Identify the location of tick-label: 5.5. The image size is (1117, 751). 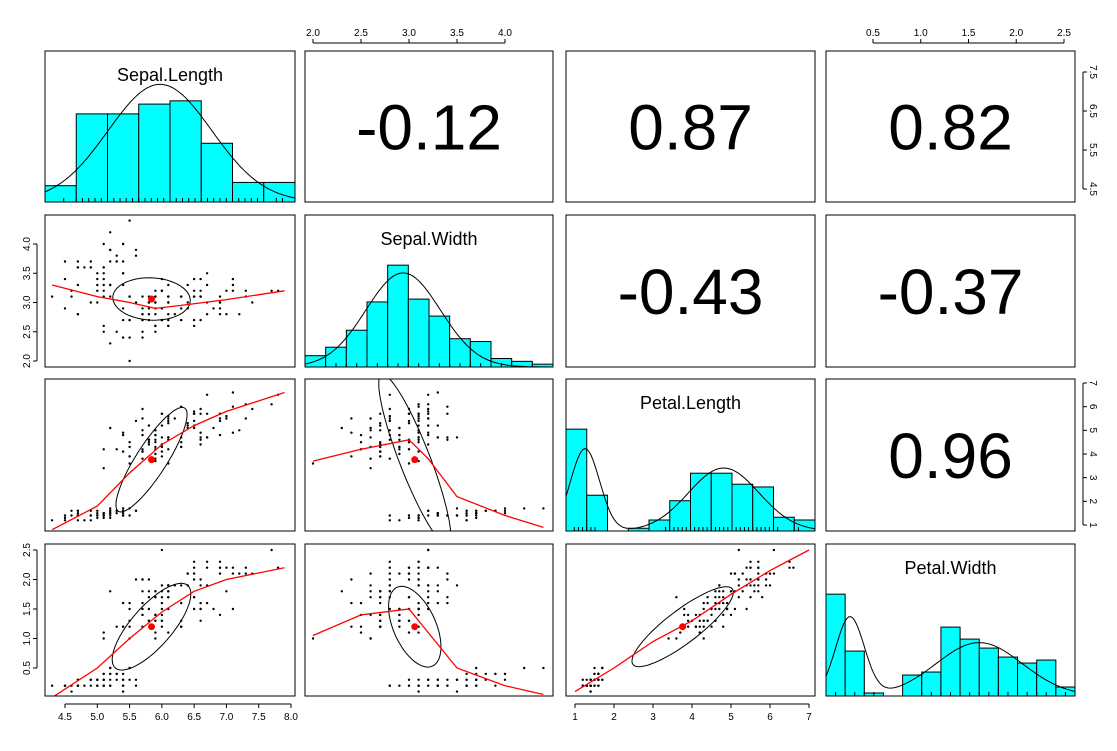
(1092, 150).